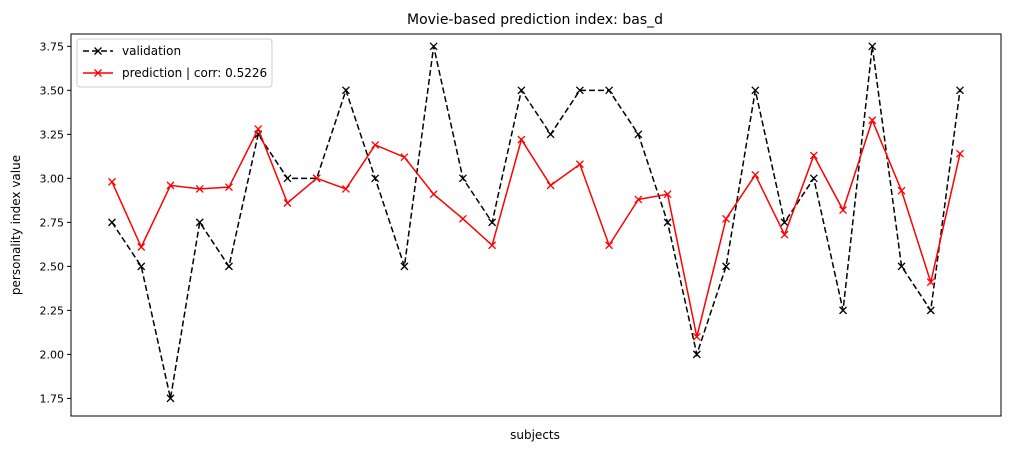 Image resolution: width=1010 pixels, height=451 pixels. Describe the element at coordinates (535, 20) in the screenshot. I see `chart-title: Movie-based prediction index: bas_d` at that location.